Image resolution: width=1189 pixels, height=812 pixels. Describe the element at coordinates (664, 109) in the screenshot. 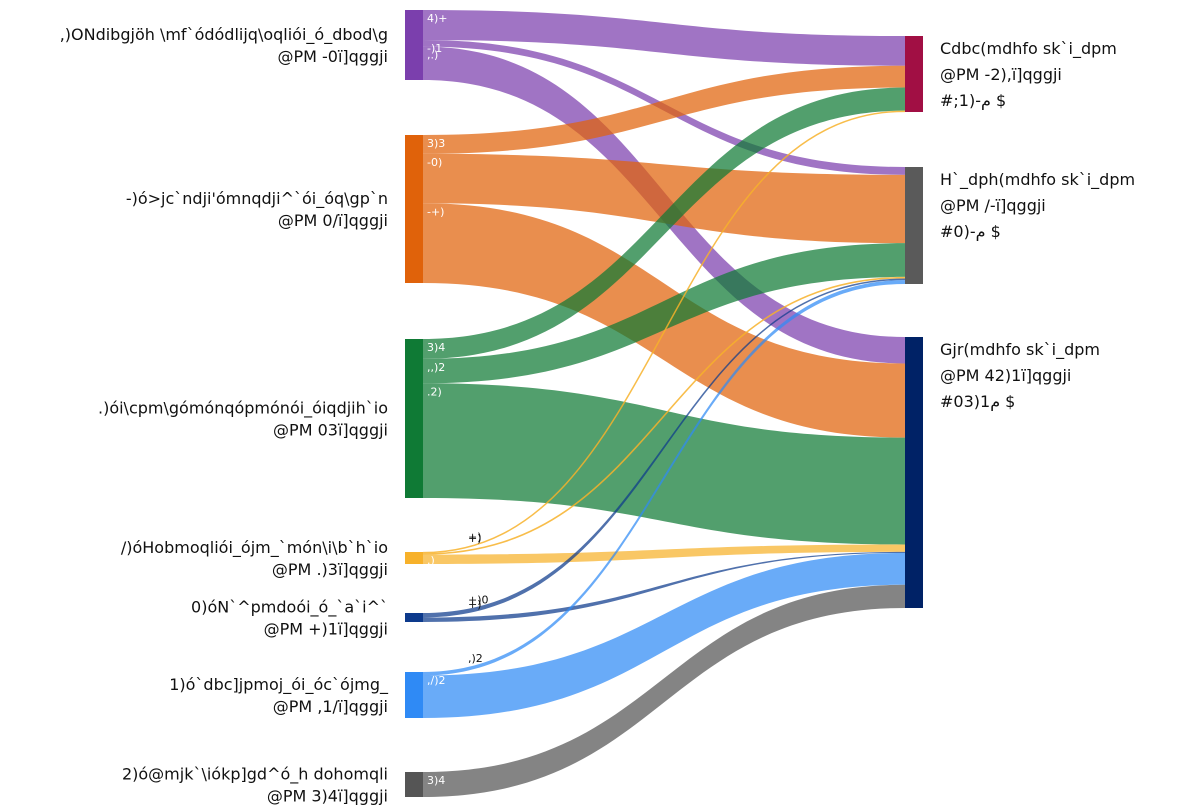

I see `link-s2-t1` at that location.